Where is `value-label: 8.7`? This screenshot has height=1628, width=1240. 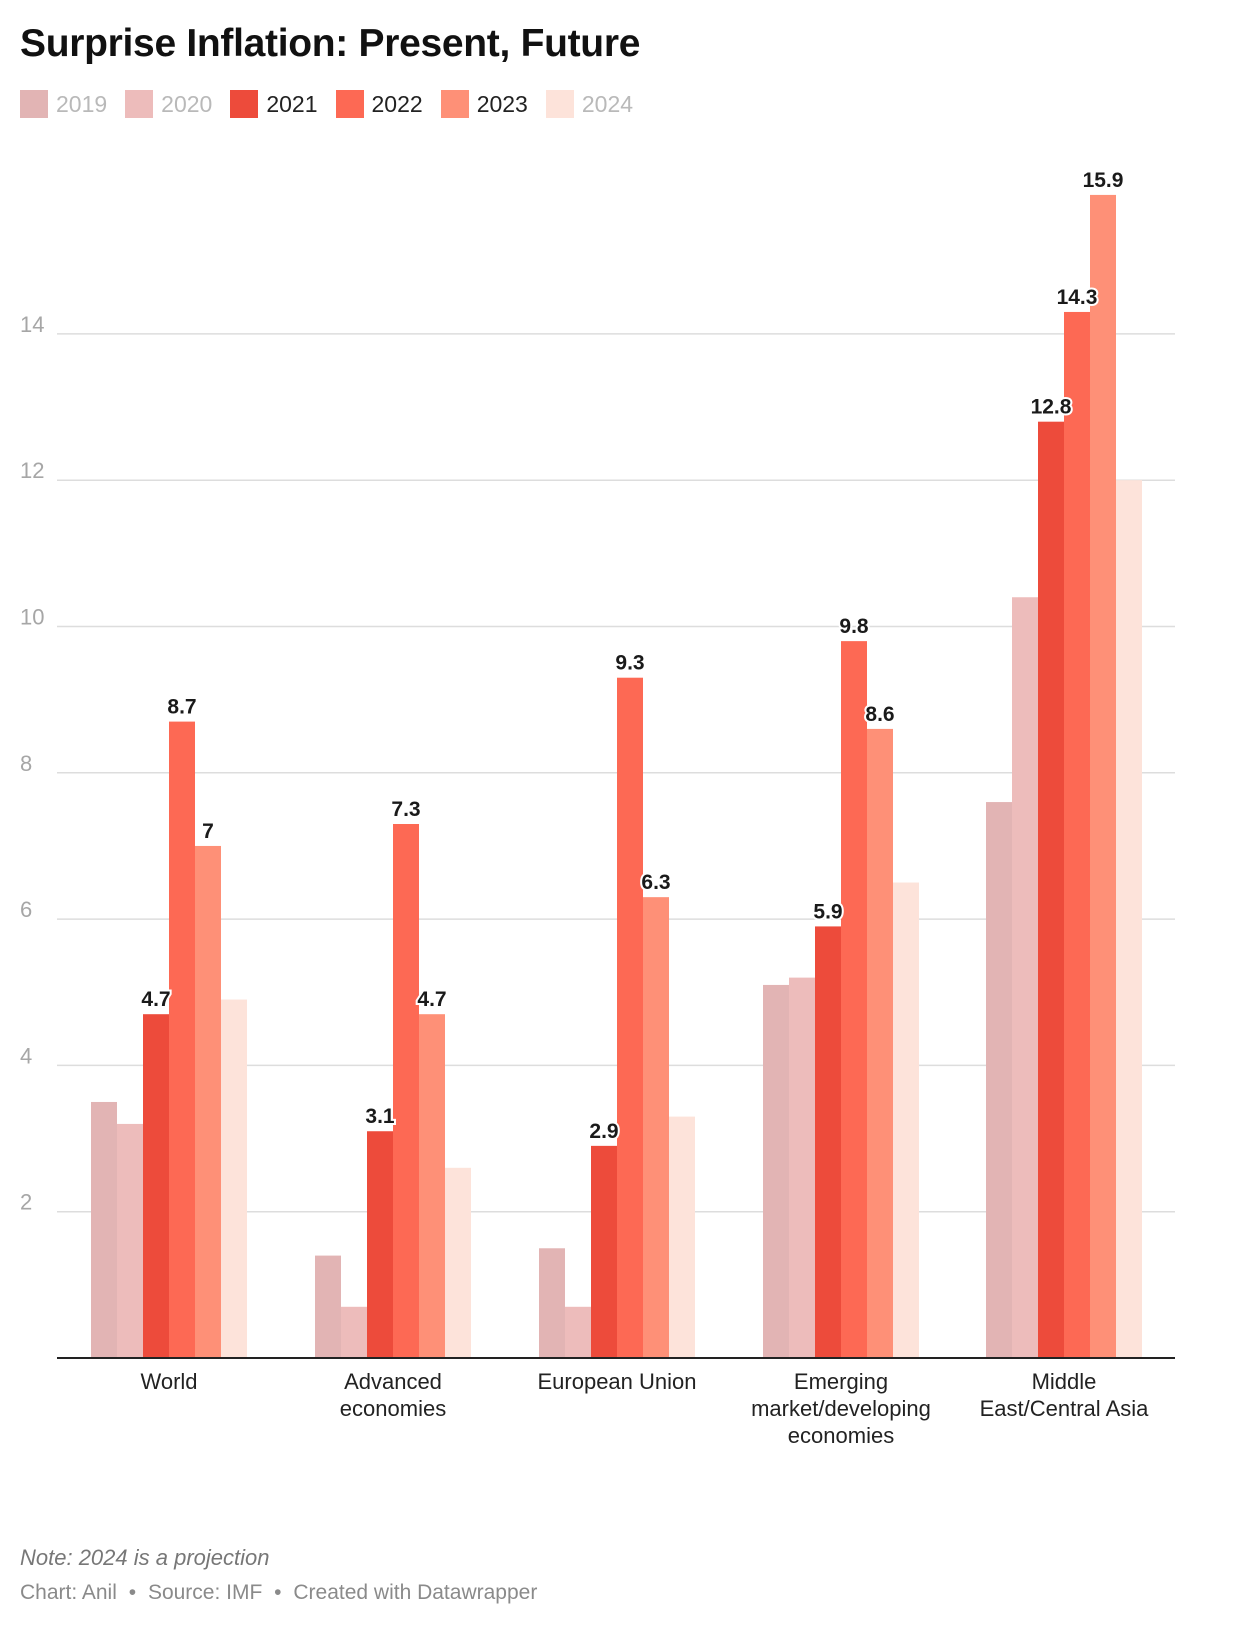
value-label: 8.7 is located at coordinates (181, 707).